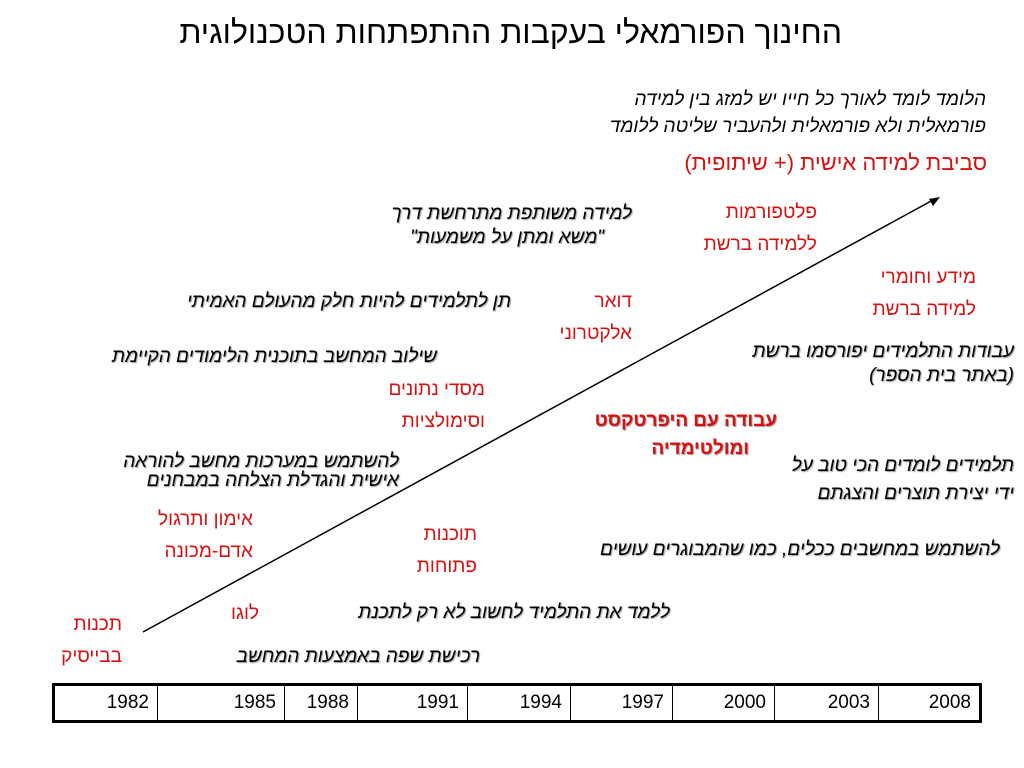 The height and width of the screenshot is (768, 1024). Describe the element at coordinates (205, 519) in the screenshot. I see `item-line: אימון ותרגול` at that location.